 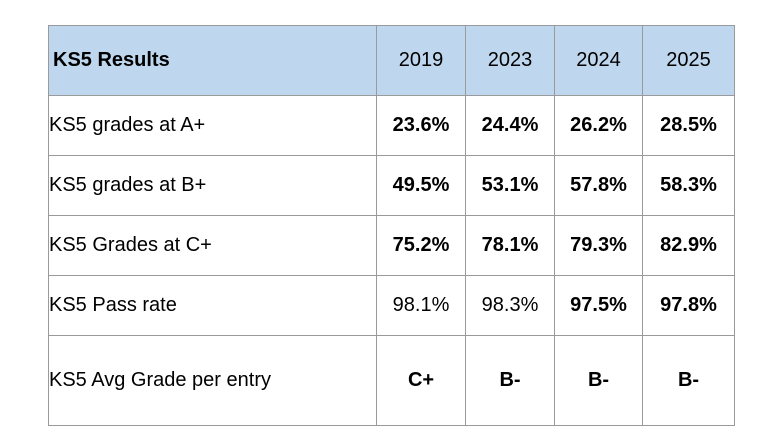 I want to click on table-cell: 26.2%, so click(x=598, y=125).